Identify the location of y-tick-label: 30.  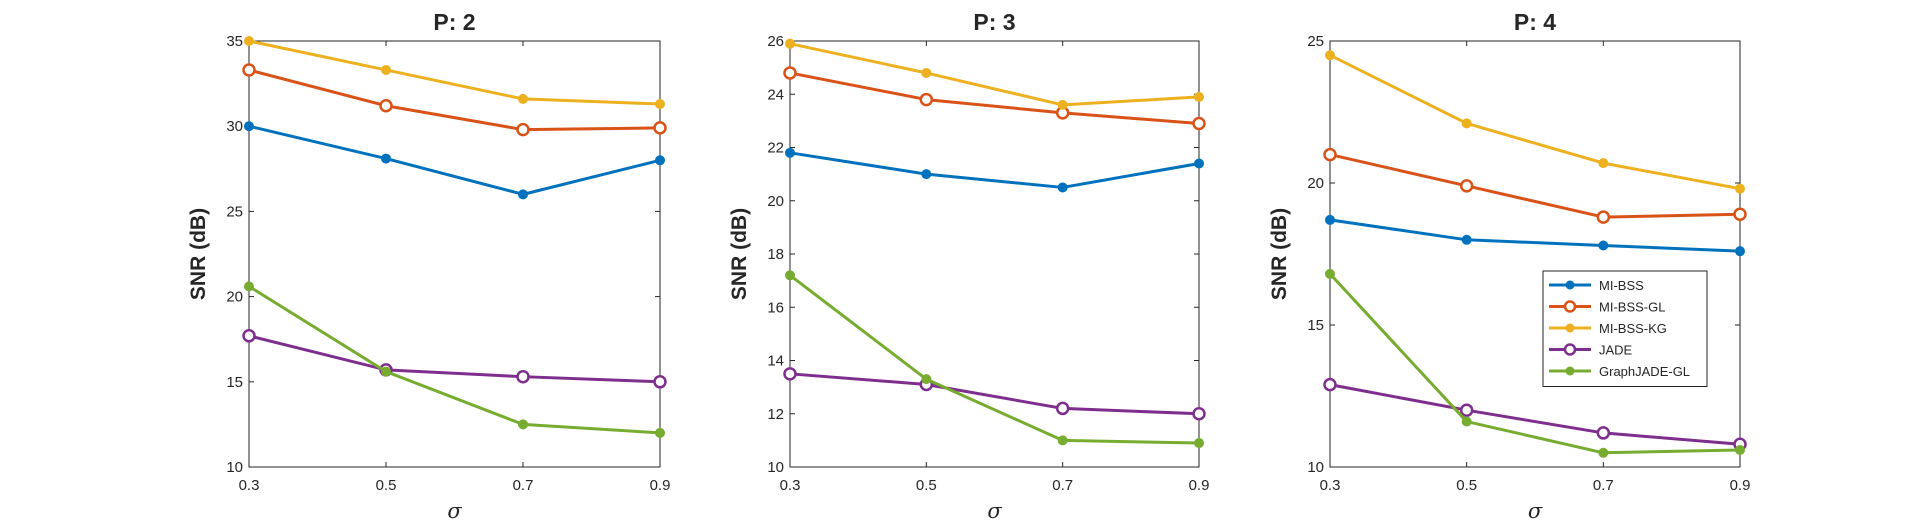
(234, 126).